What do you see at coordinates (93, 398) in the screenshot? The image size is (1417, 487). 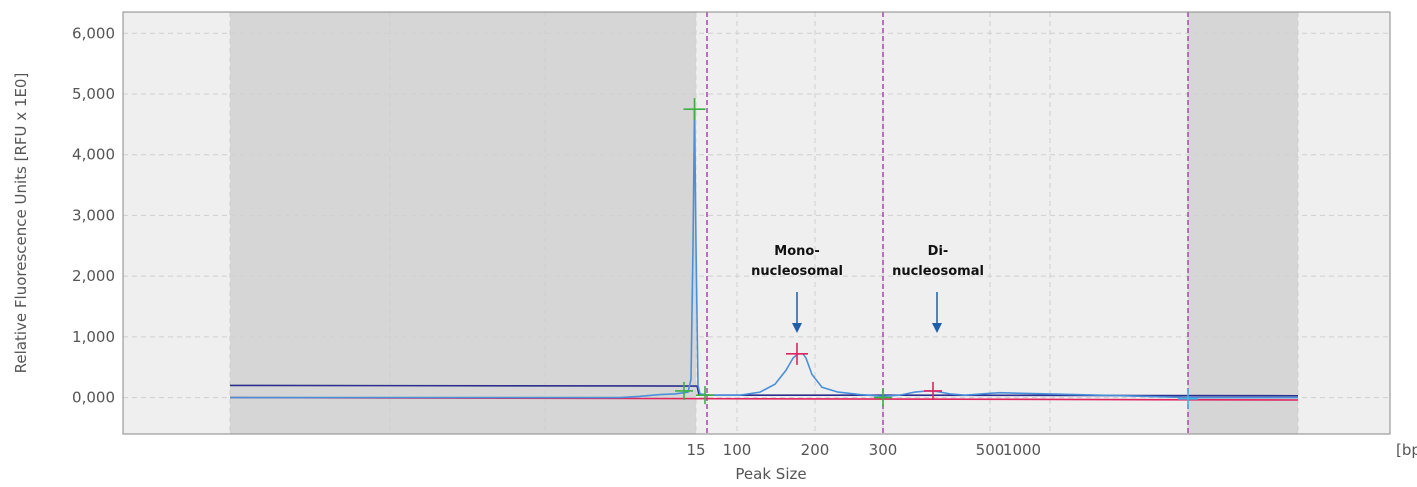 I see `y-tick-label: 0,000` at bounding box center [93, 398].